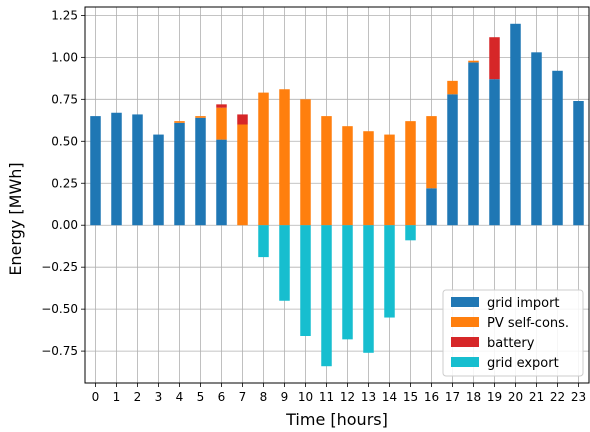 This screenshot has height=432, width=590. Describe the element at coordinates (138, 397) in the screenshot. I see `x-tick-label-2: 2` at that location.